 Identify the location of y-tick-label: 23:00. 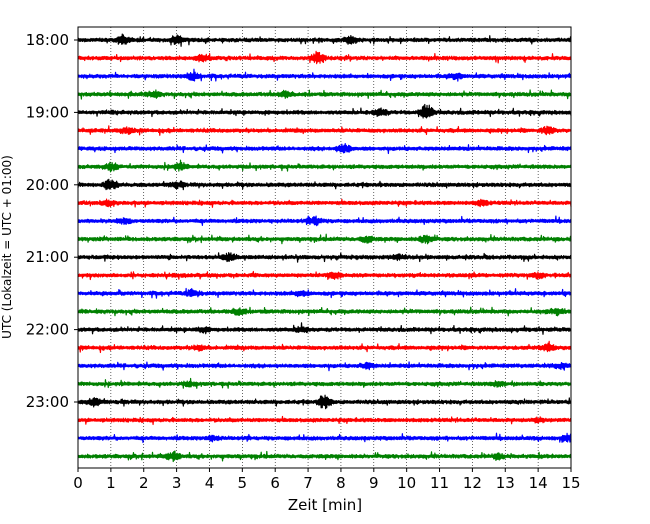
(47, 402).